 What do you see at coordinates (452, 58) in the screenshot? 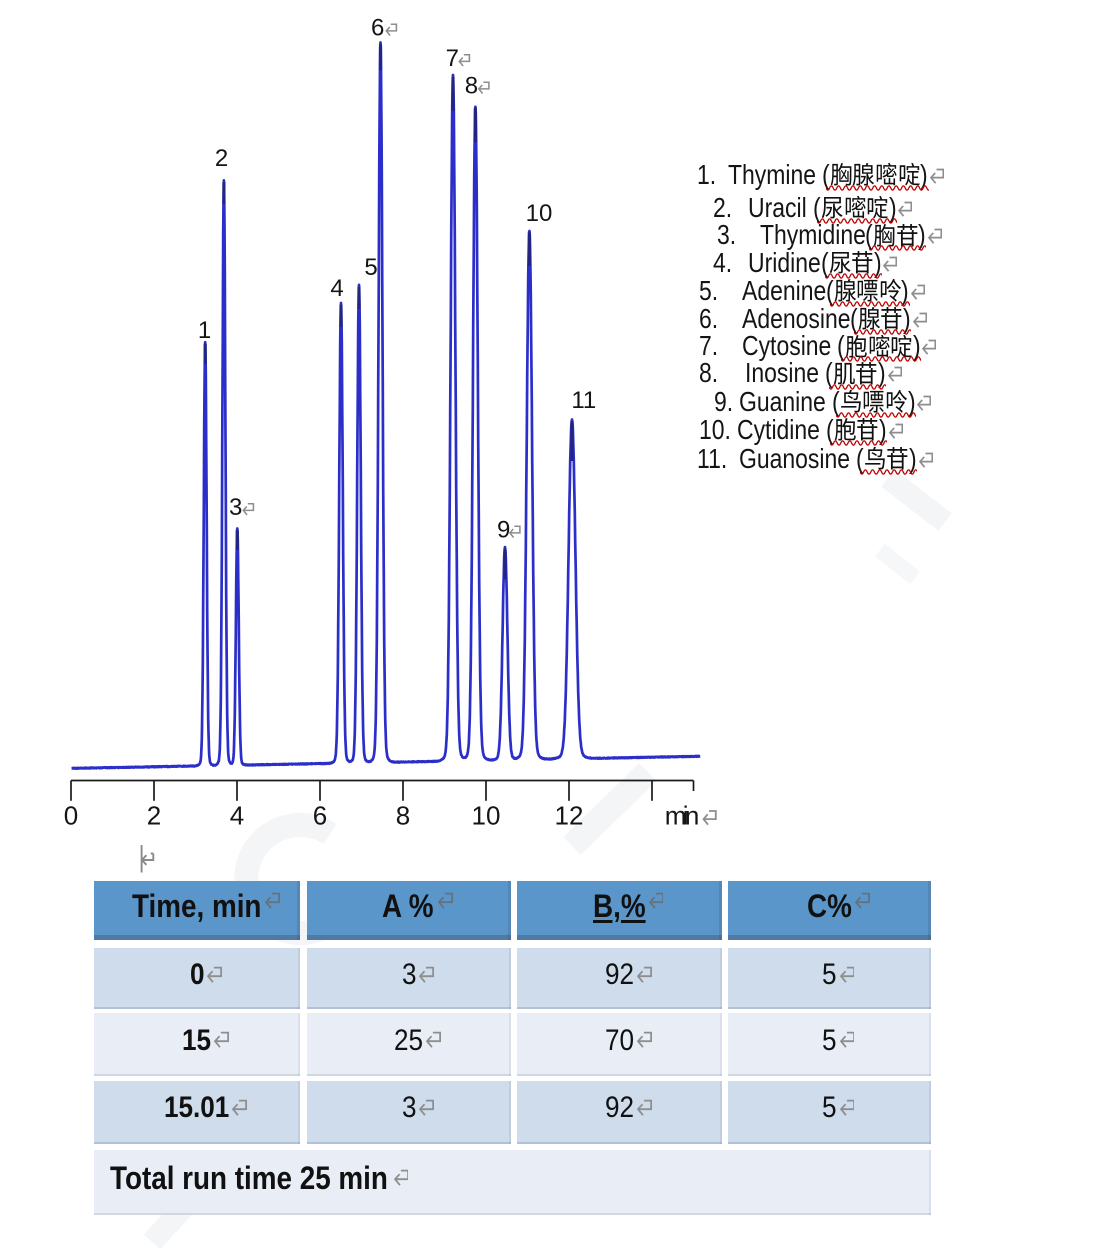
I see `svg-text: 7` at bounding box center [452, 58].